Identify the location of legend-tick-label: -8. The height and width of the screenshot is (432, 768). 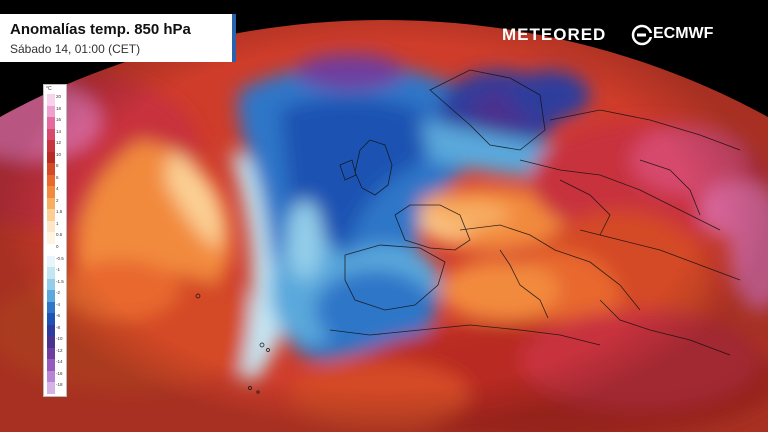
(58, 327).